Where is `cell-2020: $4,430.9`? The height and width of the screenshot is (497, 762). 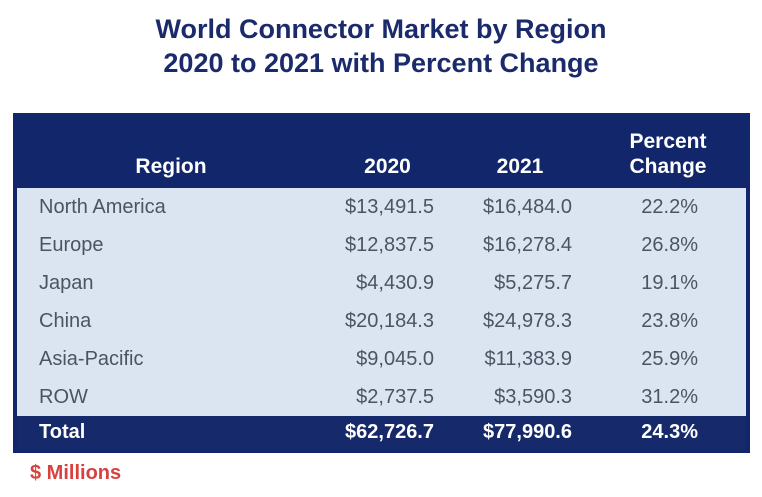
cell-2020: $4,430.9 is located at coordinates (395, 282).